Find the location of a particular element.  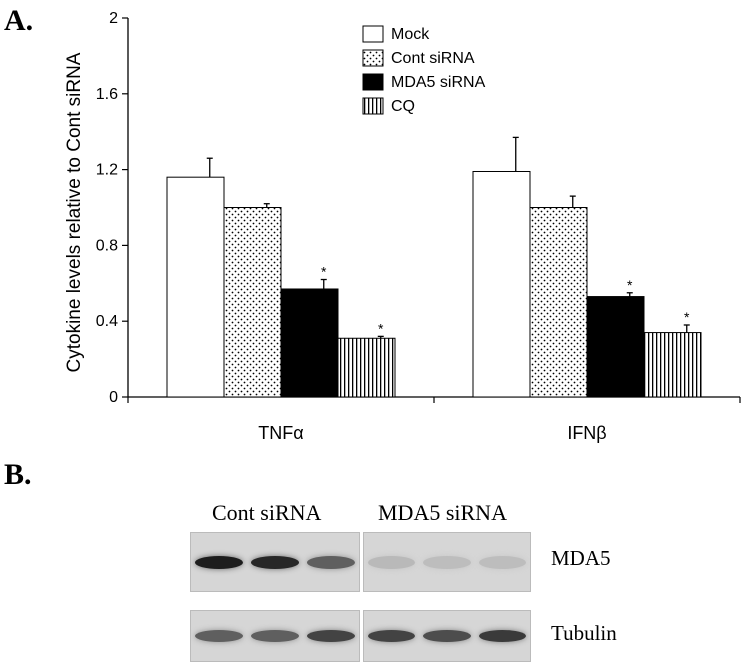

panel-b-label: B. is located at coordinates (18, 474).